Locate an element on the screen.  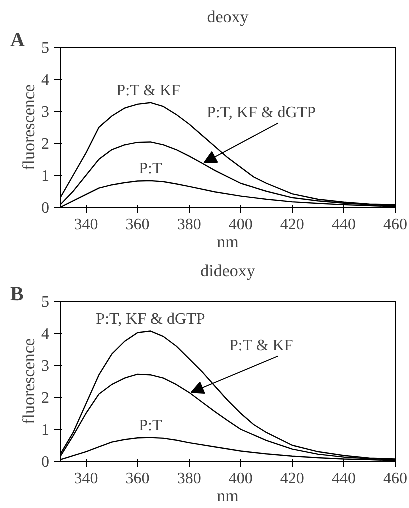
series-label: P:T & KF is located at coordinates (148, 91).